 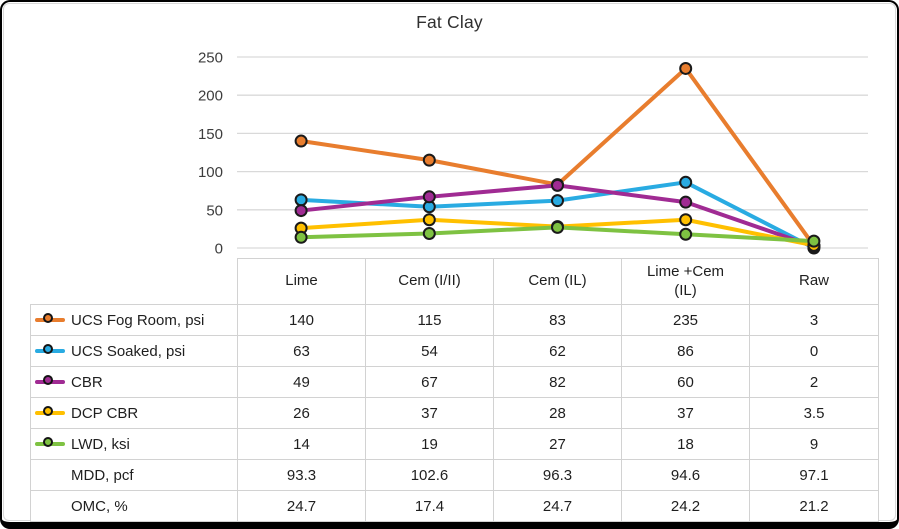 I want to click on row-label-cell: UCS Soaked, psi, so click(x=134, y=351).